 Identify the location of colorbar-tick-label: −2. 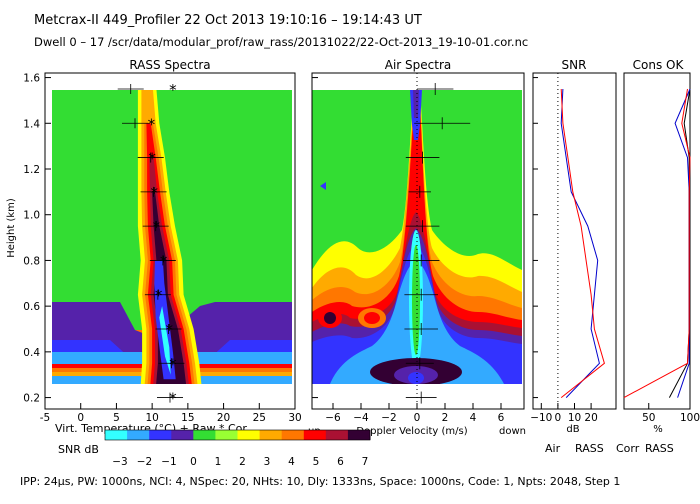
(144, 462).